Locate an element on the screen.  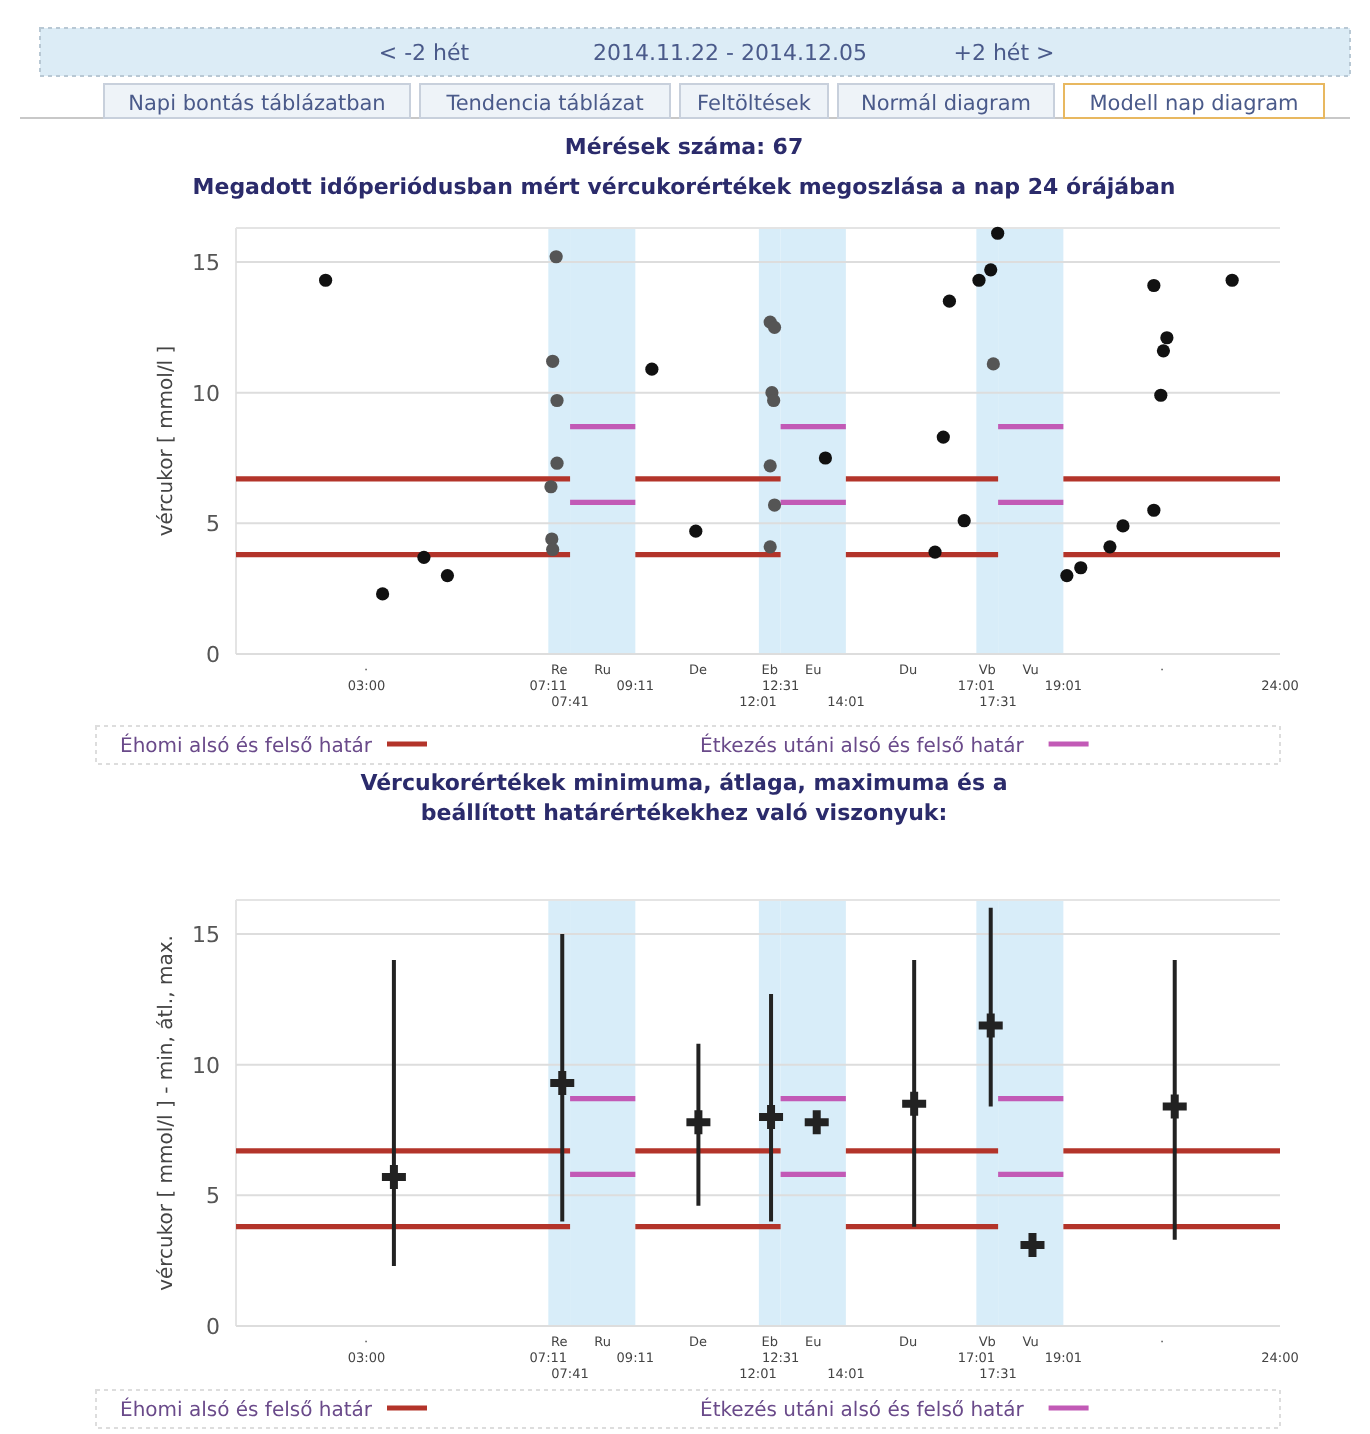
text: Feltöltések is located at coordinates (755, 104).